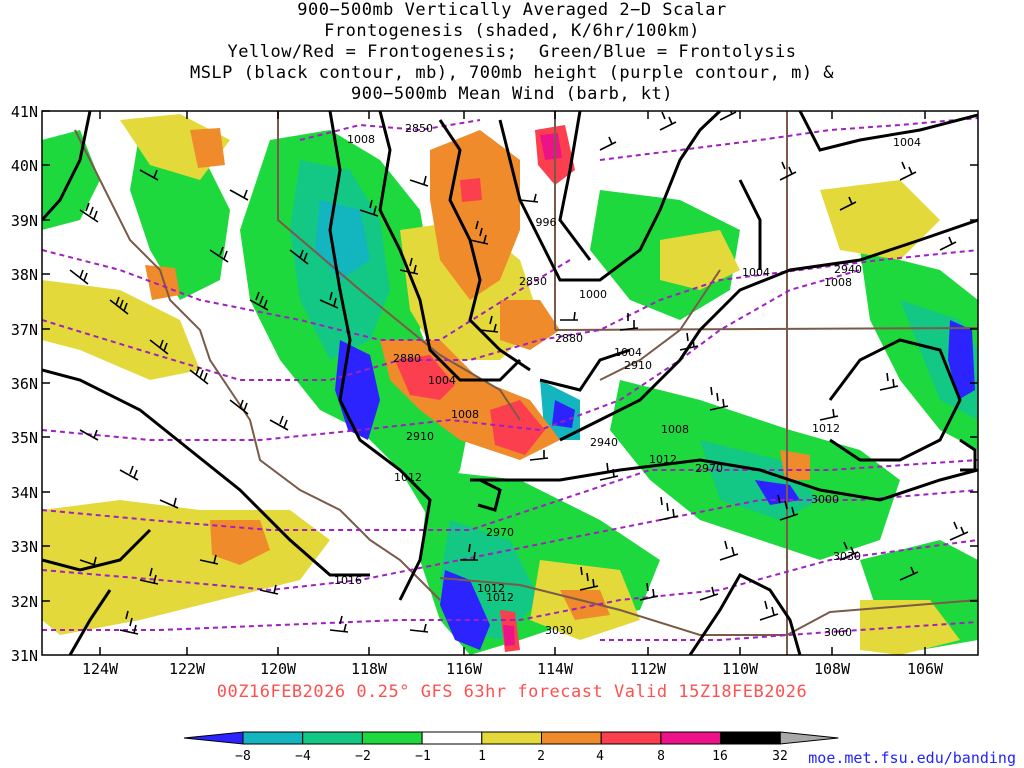  What do you see at coordinates (187, 669) in the screenshot?
I see `lon-label: 122W` at bounding box center [187, 669].